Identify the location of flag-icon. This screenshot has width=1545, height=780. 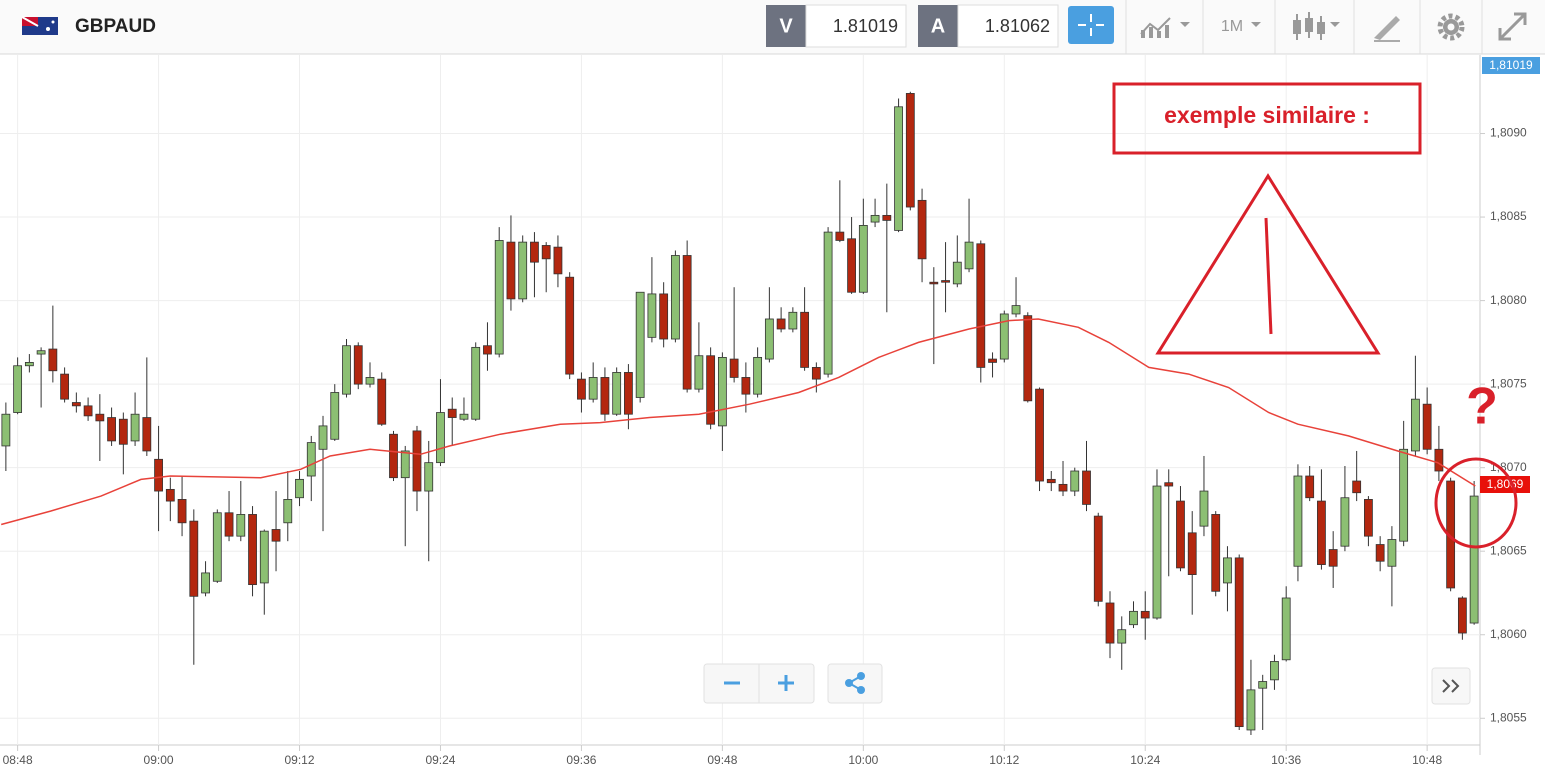
(39, 25).